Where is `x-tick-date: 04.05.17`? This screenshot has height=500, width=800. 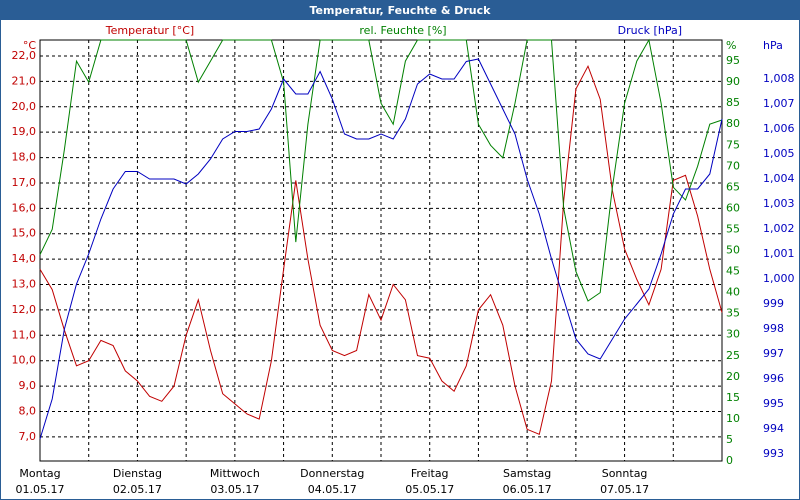 x-tick-date: 04.05.17 is located at coordinates (332, 489).